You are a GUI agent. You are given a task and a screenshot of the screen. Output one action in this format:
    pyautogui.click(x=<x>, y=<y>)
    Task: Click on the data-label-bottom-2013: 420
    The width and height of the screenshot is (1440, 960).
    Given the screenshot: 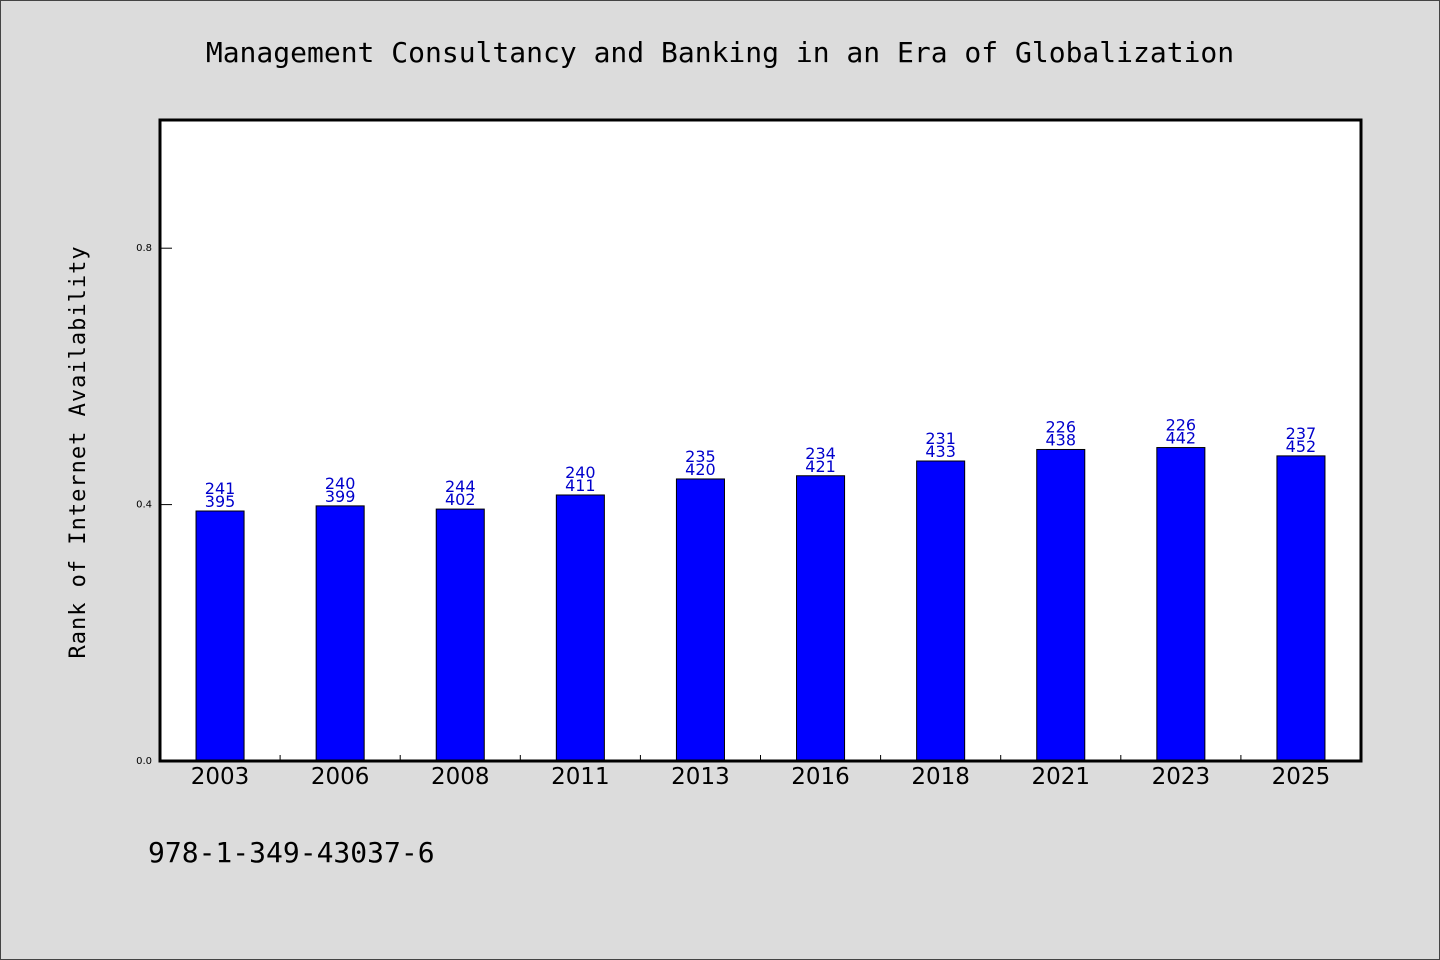 What is the action you would take?
    pyautogui.click(x=700, y=469)
    